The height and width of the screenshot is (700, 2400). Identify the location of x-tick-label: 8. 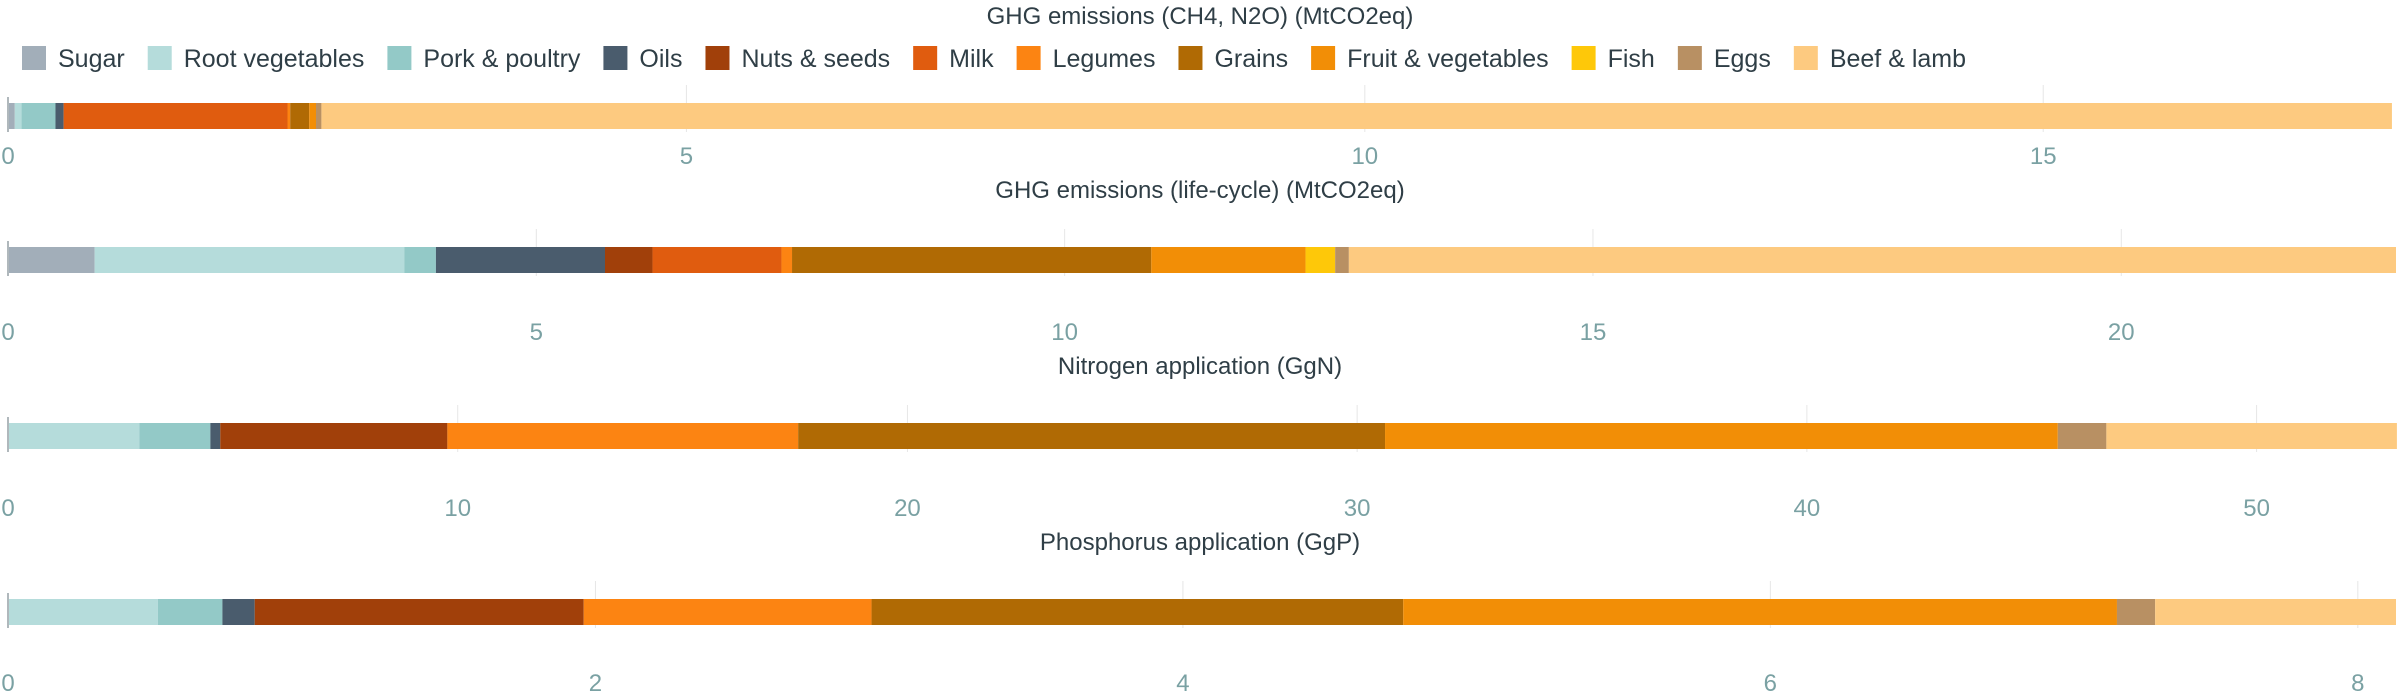
(2357, 683).